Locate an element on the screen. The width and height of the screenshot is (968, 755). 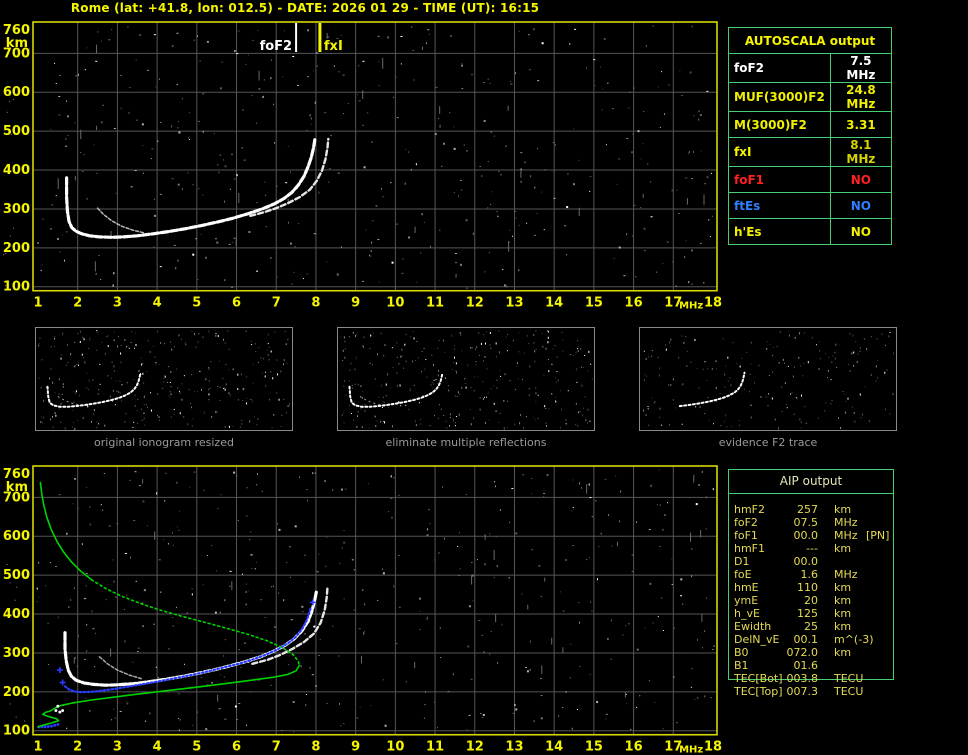
table-row: foF2 07.5 MHz is located at coordinates (813, 522).